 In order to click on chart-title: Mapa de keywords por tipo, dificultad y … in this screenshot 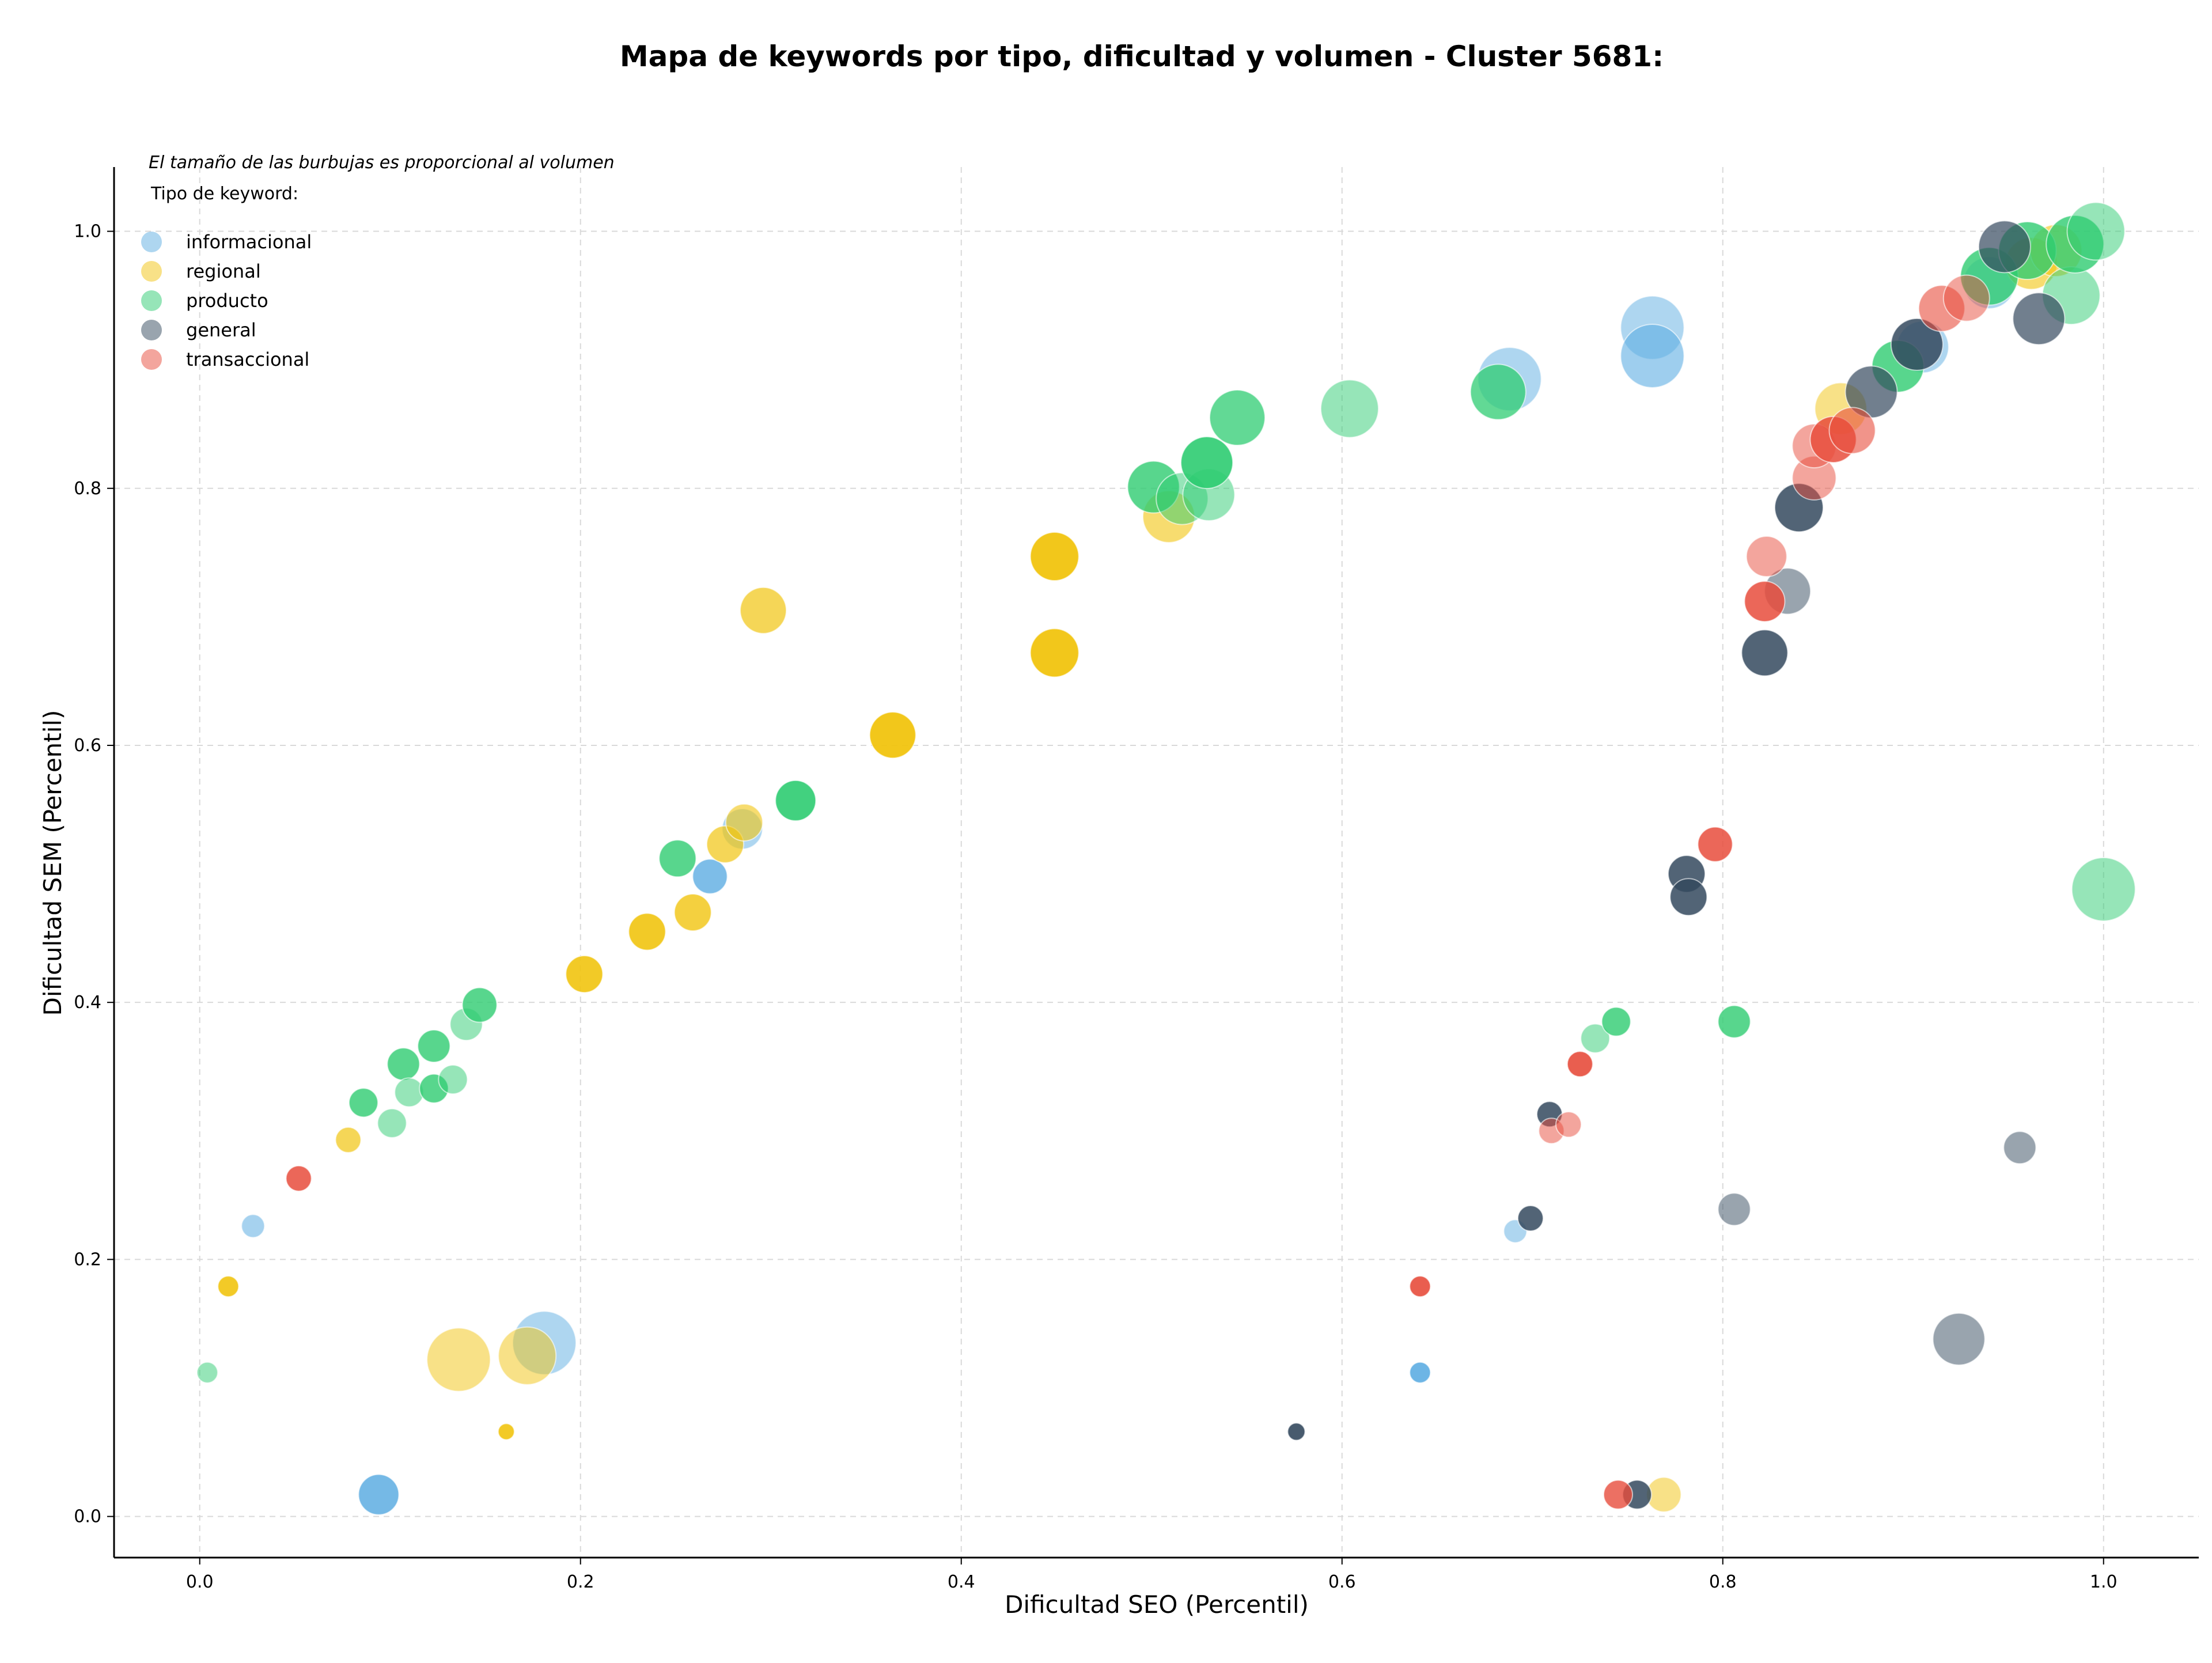, I will do `click(1142, 56)`.